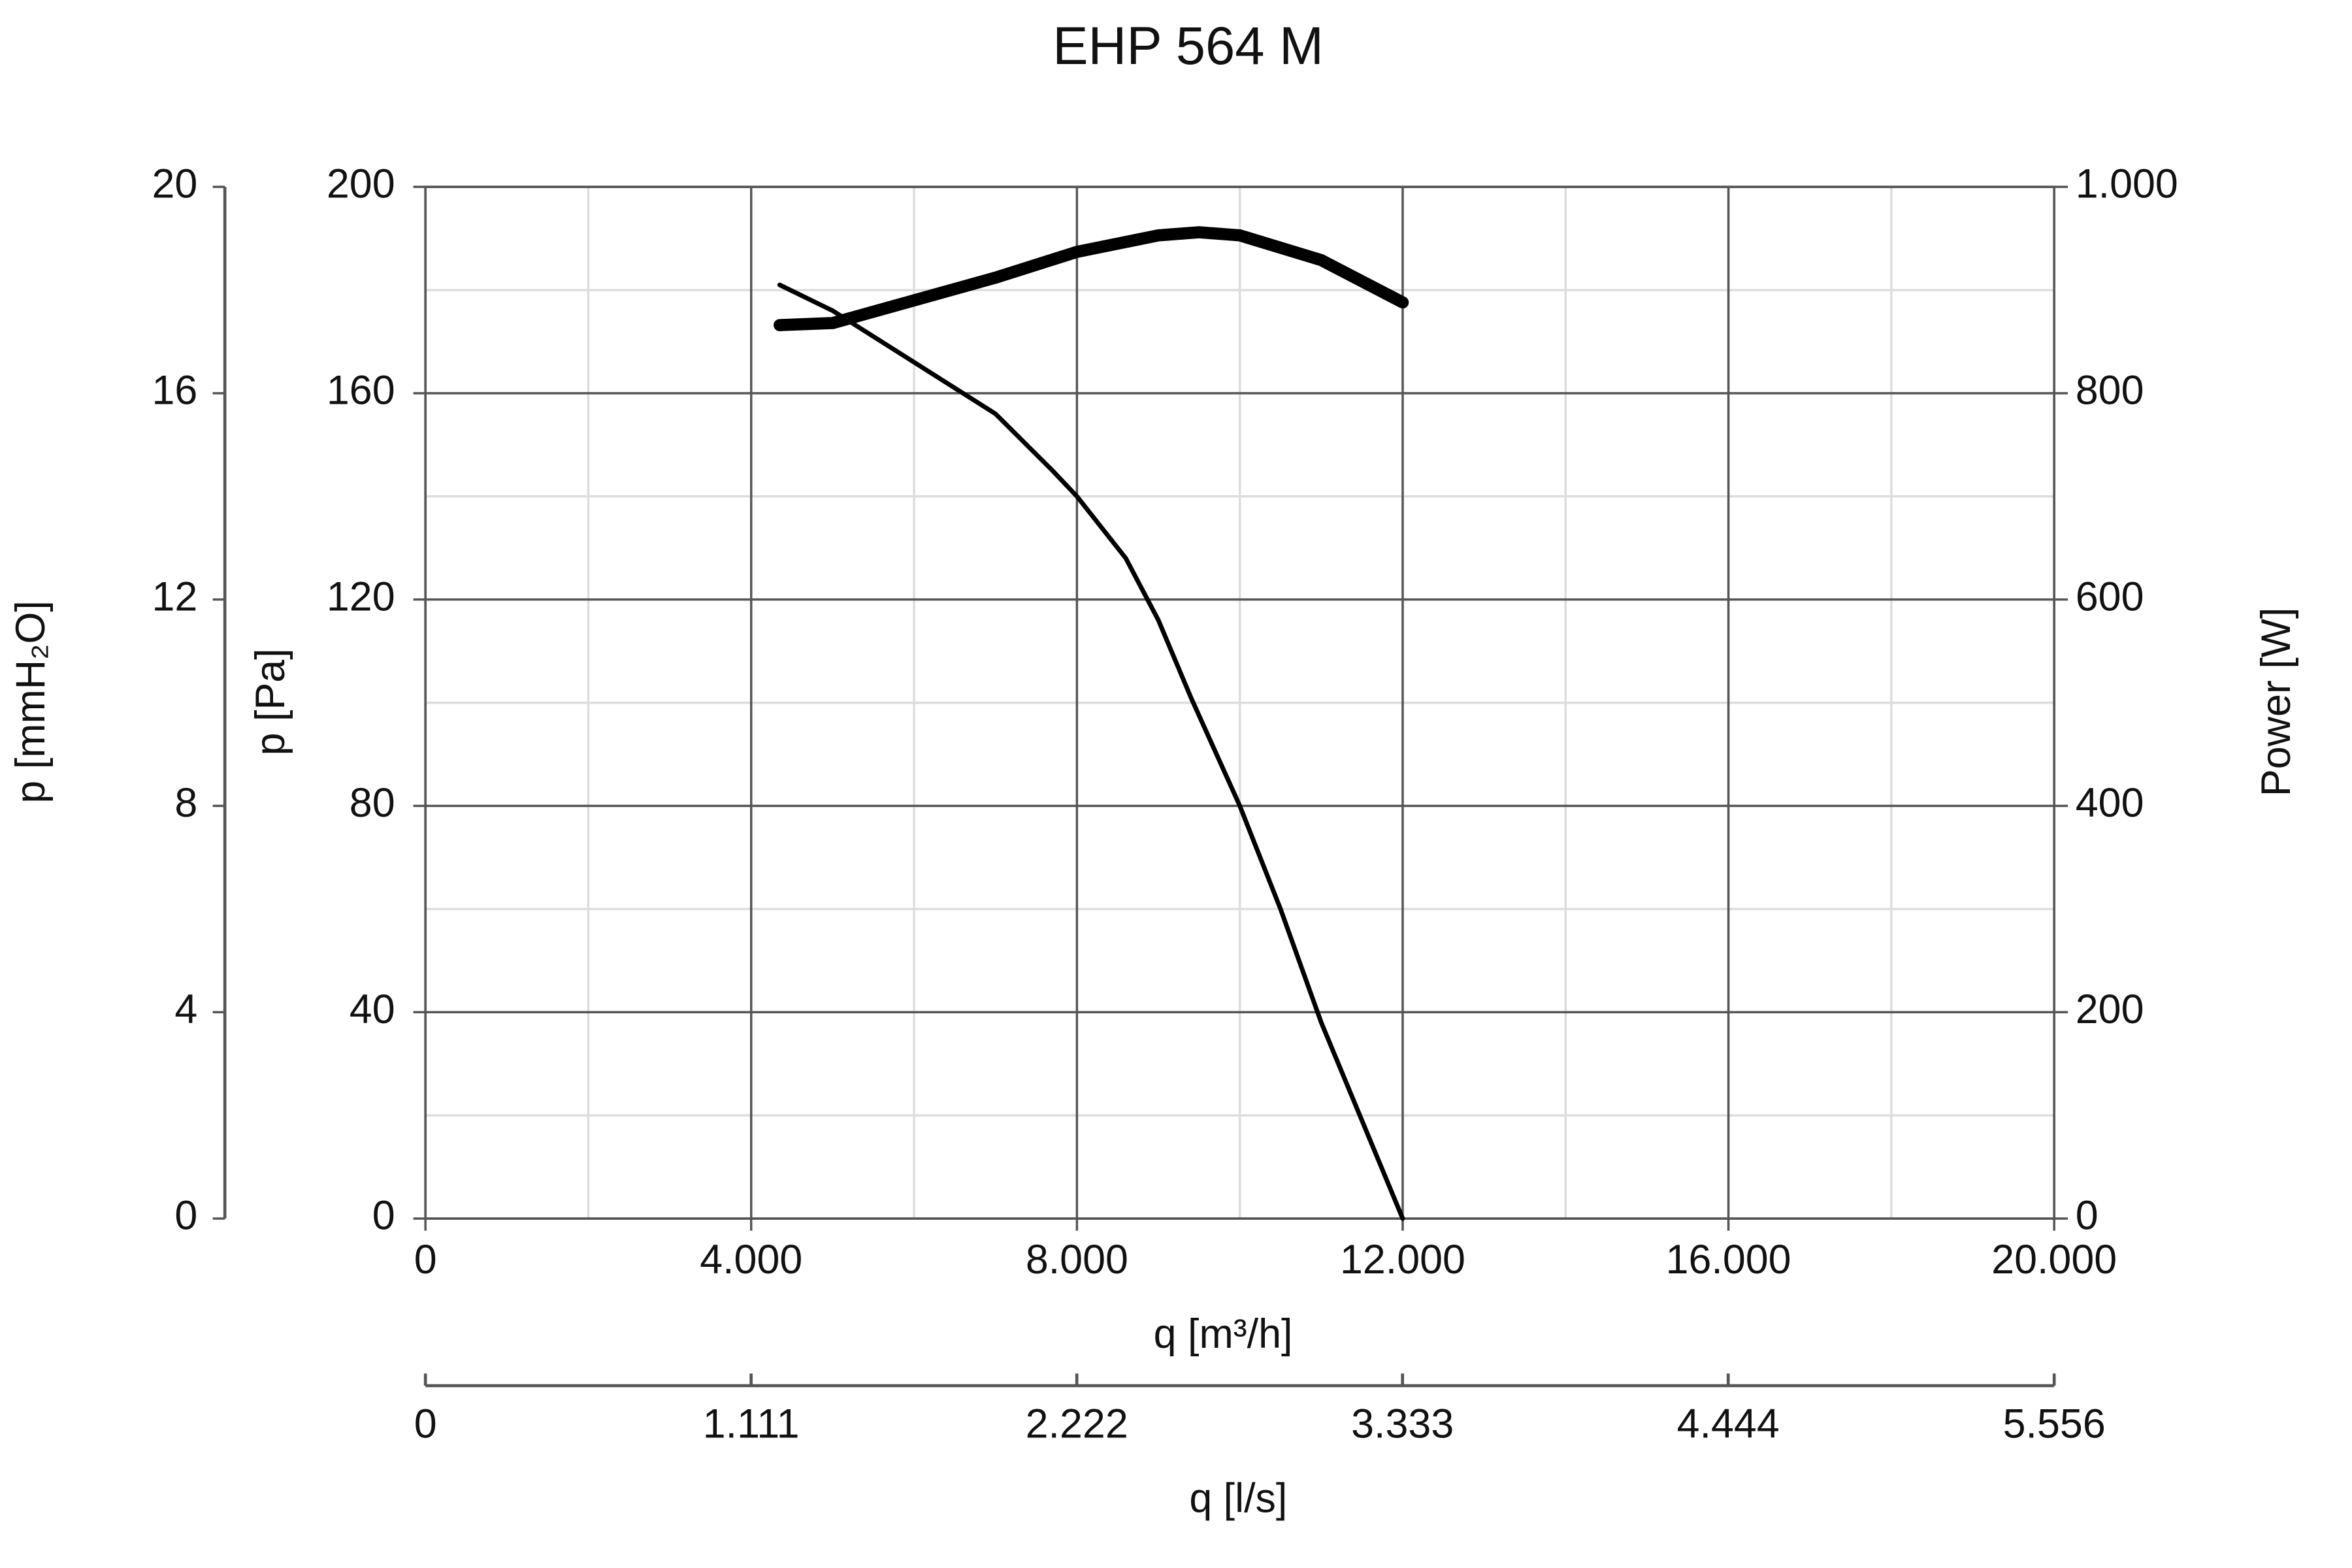  What do you see at coordinates (372, 803) in the screenshot?
I see `y-tick-label: 80` at bounding box center [372, 803].